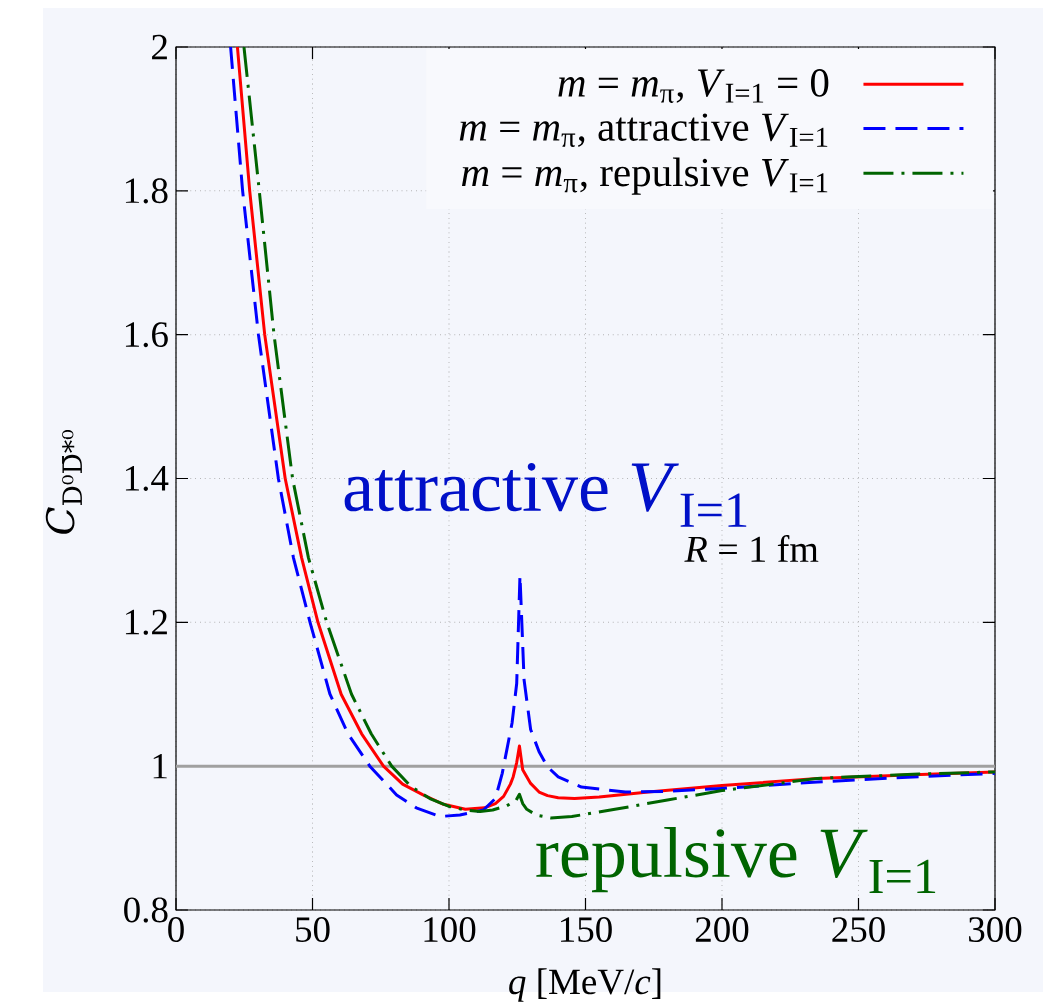 Image resolution: width=1051 pixels, height=1005 pixels. I want to click on x-tick-label: 50, so click(313, 930).